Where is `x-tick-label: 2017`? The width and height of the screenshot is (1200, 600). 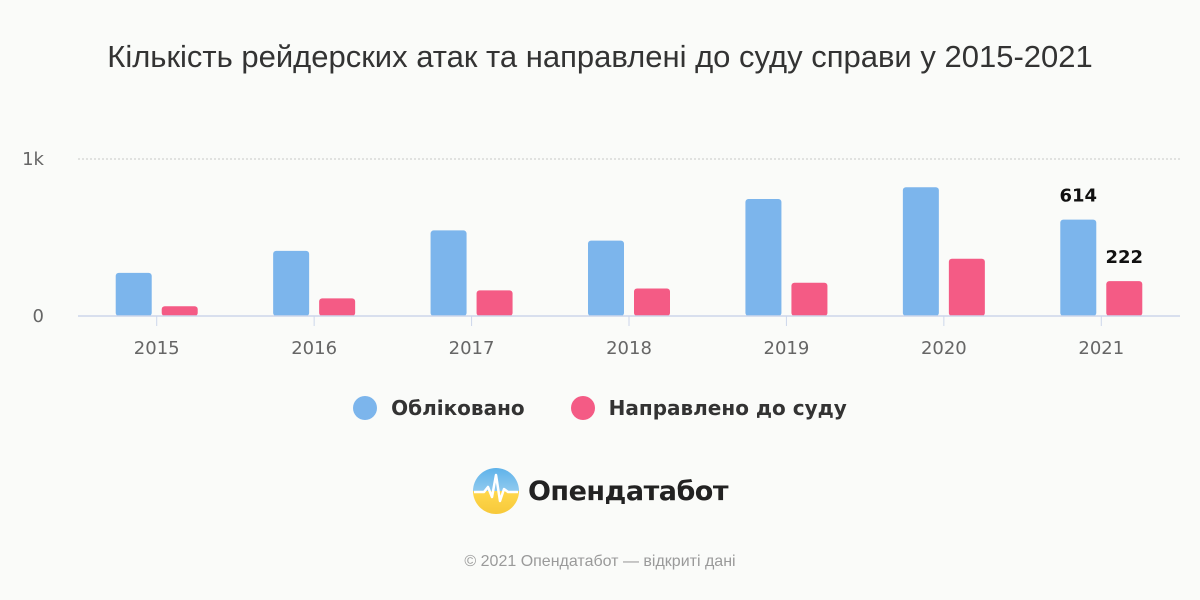
x-tick-label: 2017 is located at coordinates (472, 348).